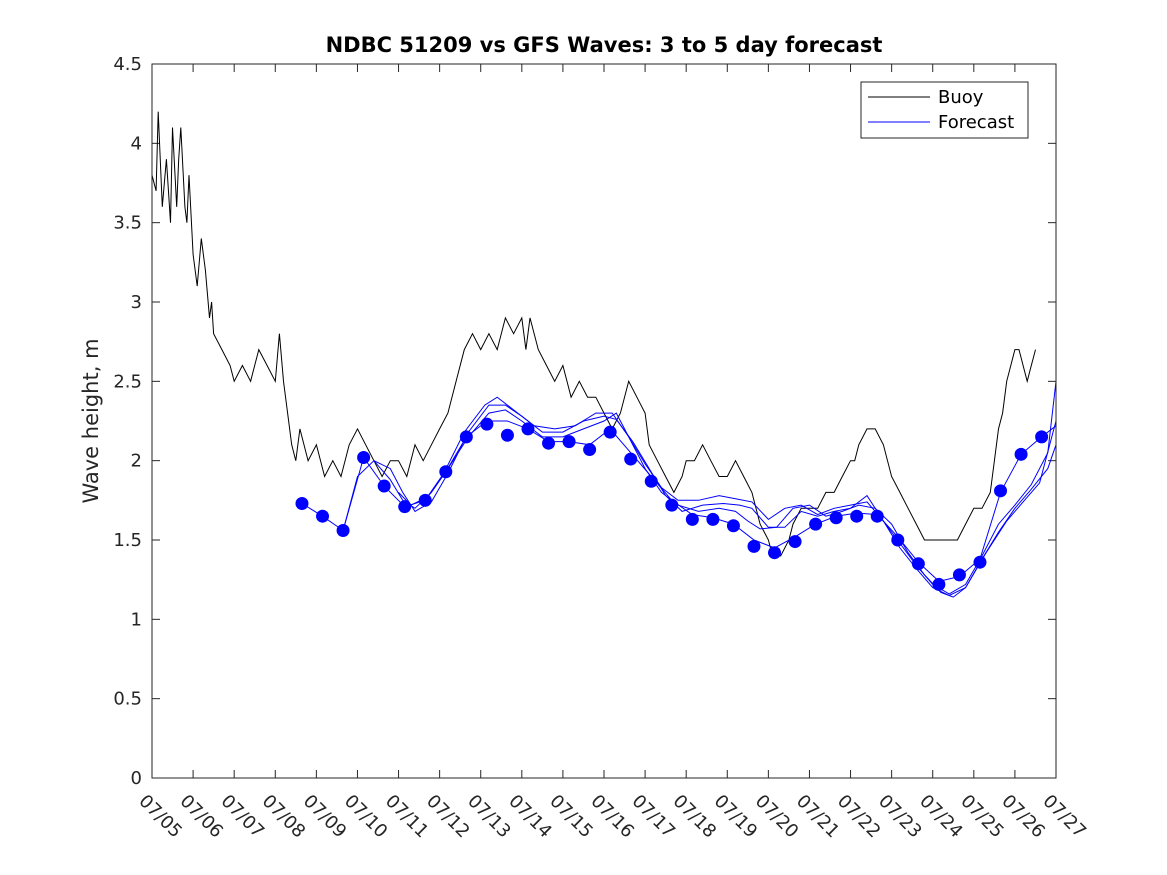 The height and width of the screenshot is (875, 1167). I want to click on x-tick-label: 07/25, so click(982, 817).